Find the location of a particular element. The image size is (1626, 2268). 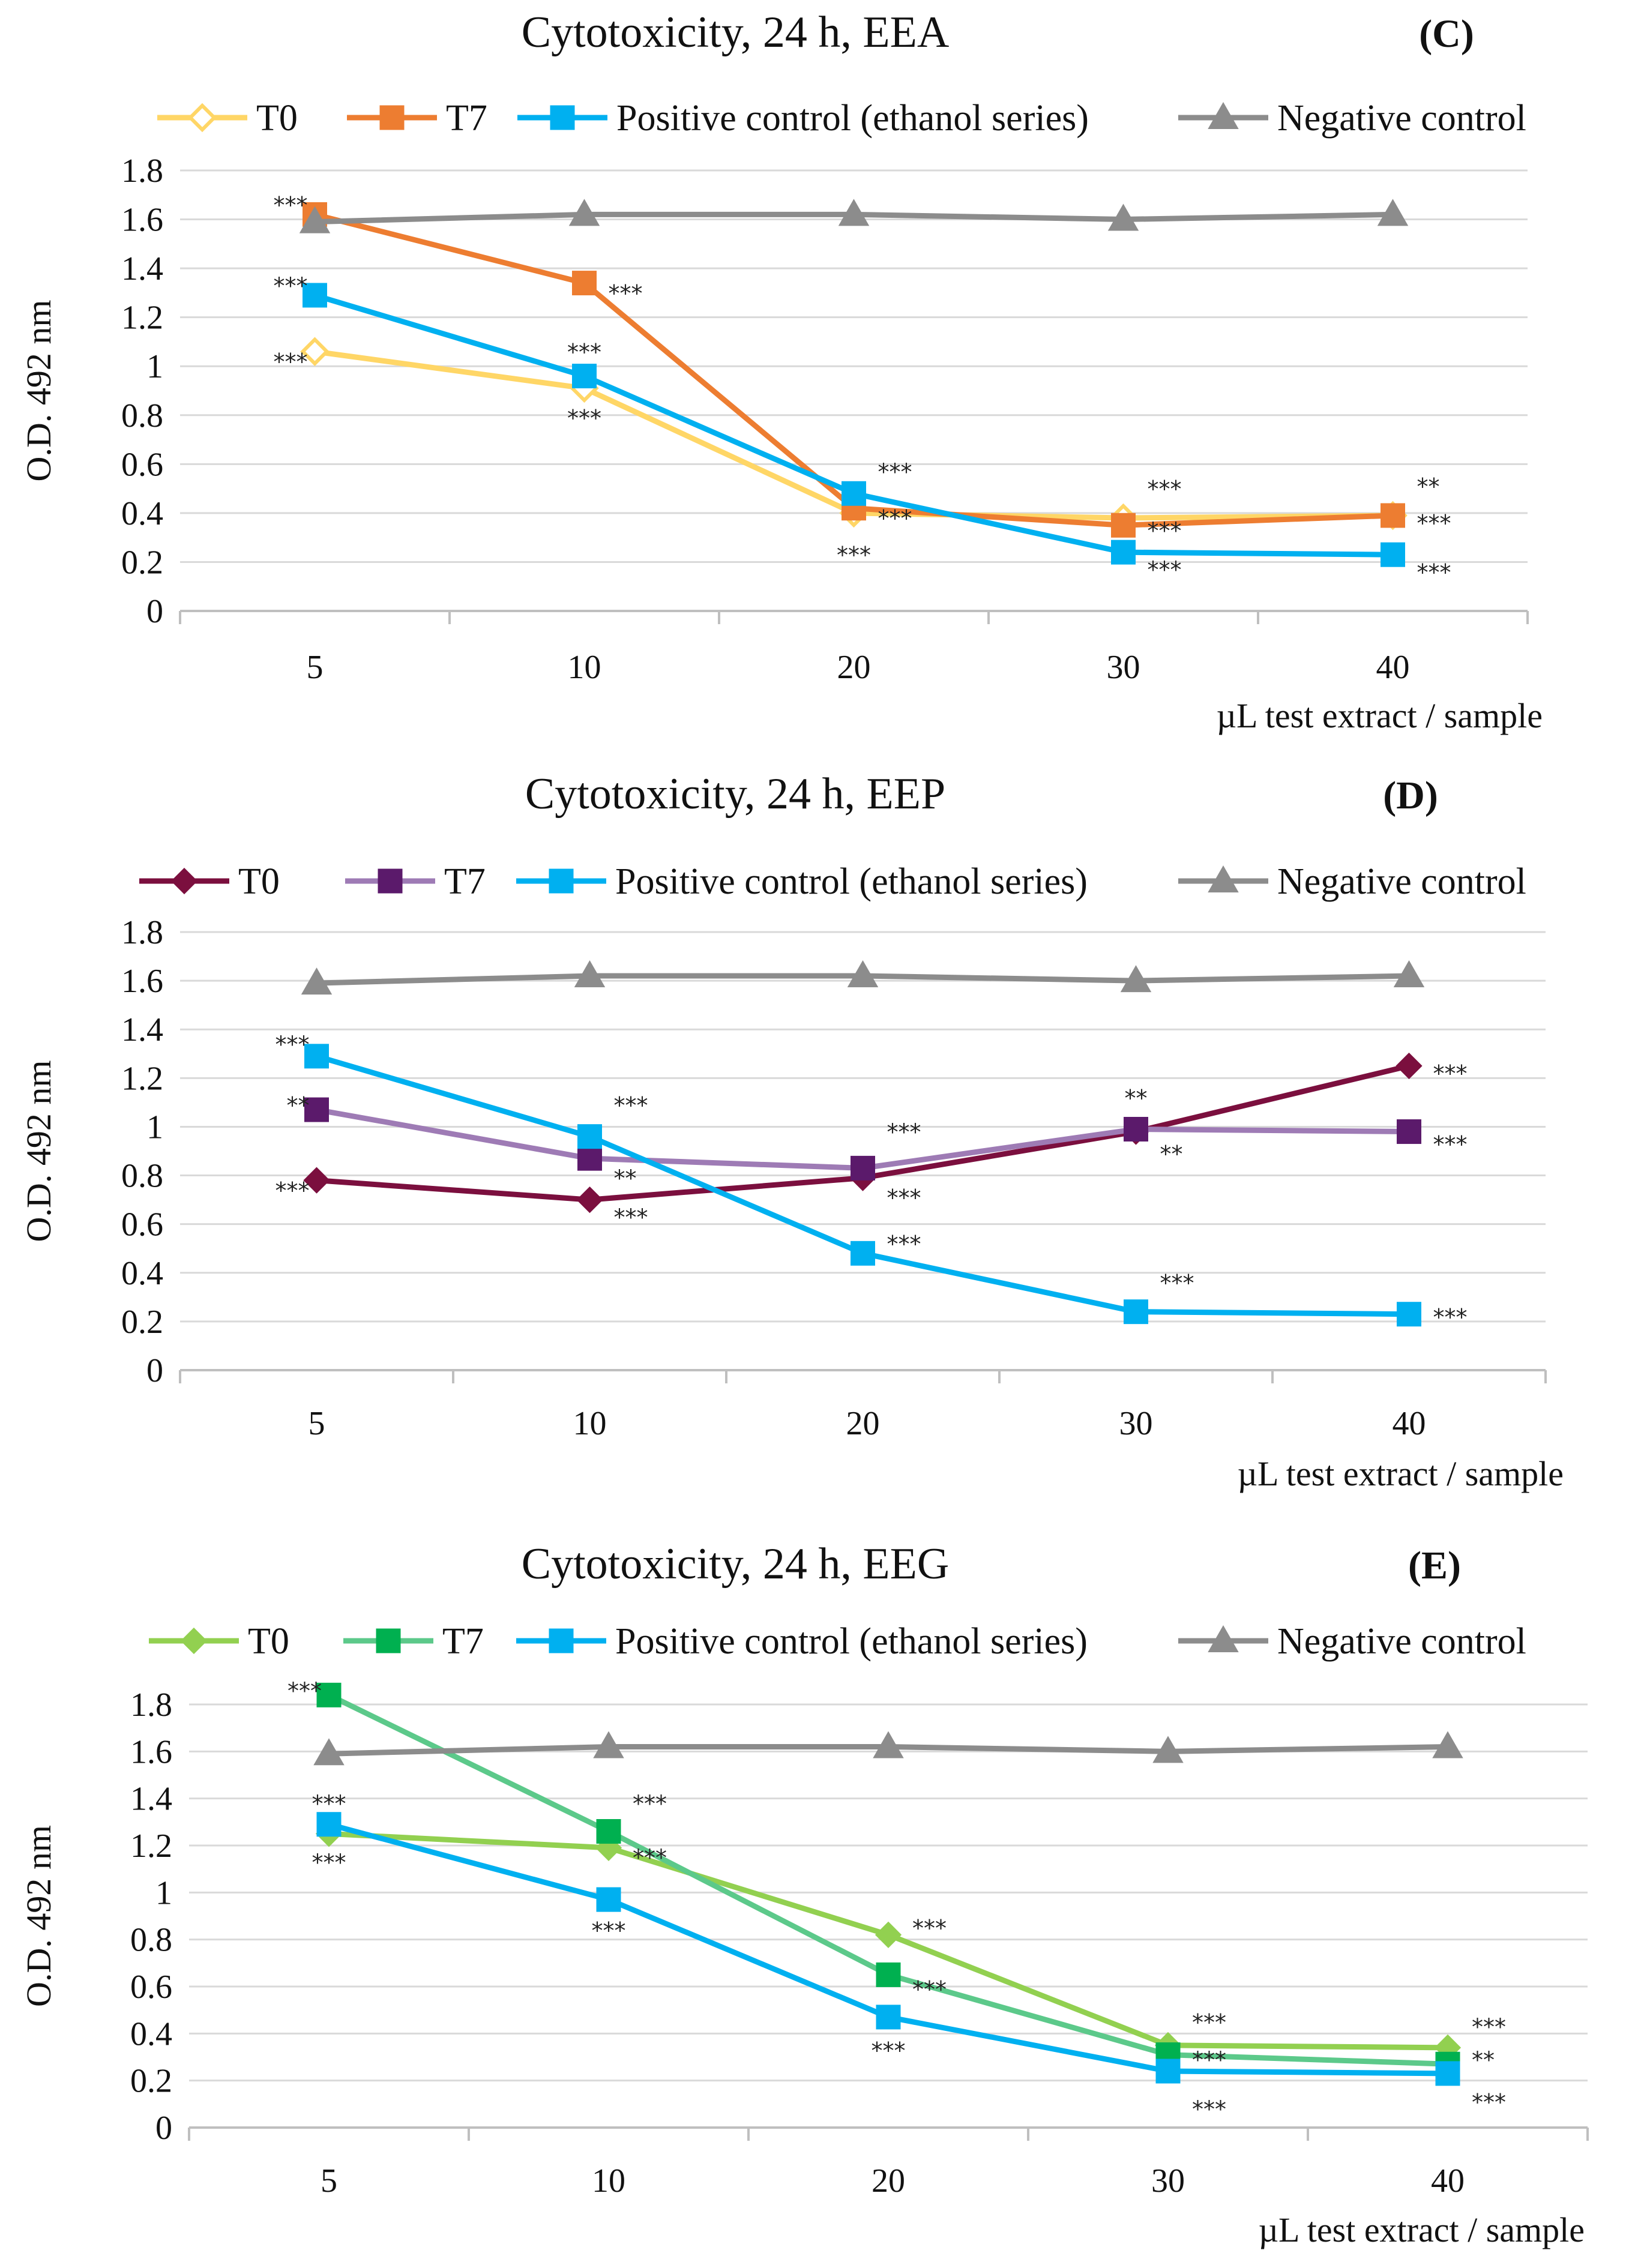

y-tick-label: 0.6 is located at coordinates (142, 464).